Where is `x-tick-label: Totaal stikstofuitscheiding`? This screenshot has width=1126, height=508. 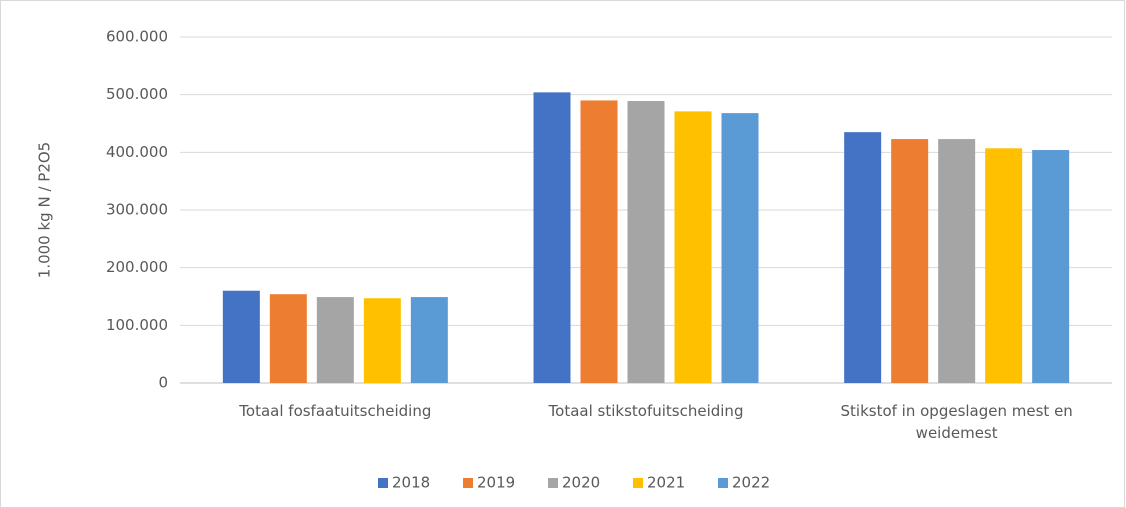
x-tick-label: Totaal stikstofuitscheiding is located at coordinates (646, 411).